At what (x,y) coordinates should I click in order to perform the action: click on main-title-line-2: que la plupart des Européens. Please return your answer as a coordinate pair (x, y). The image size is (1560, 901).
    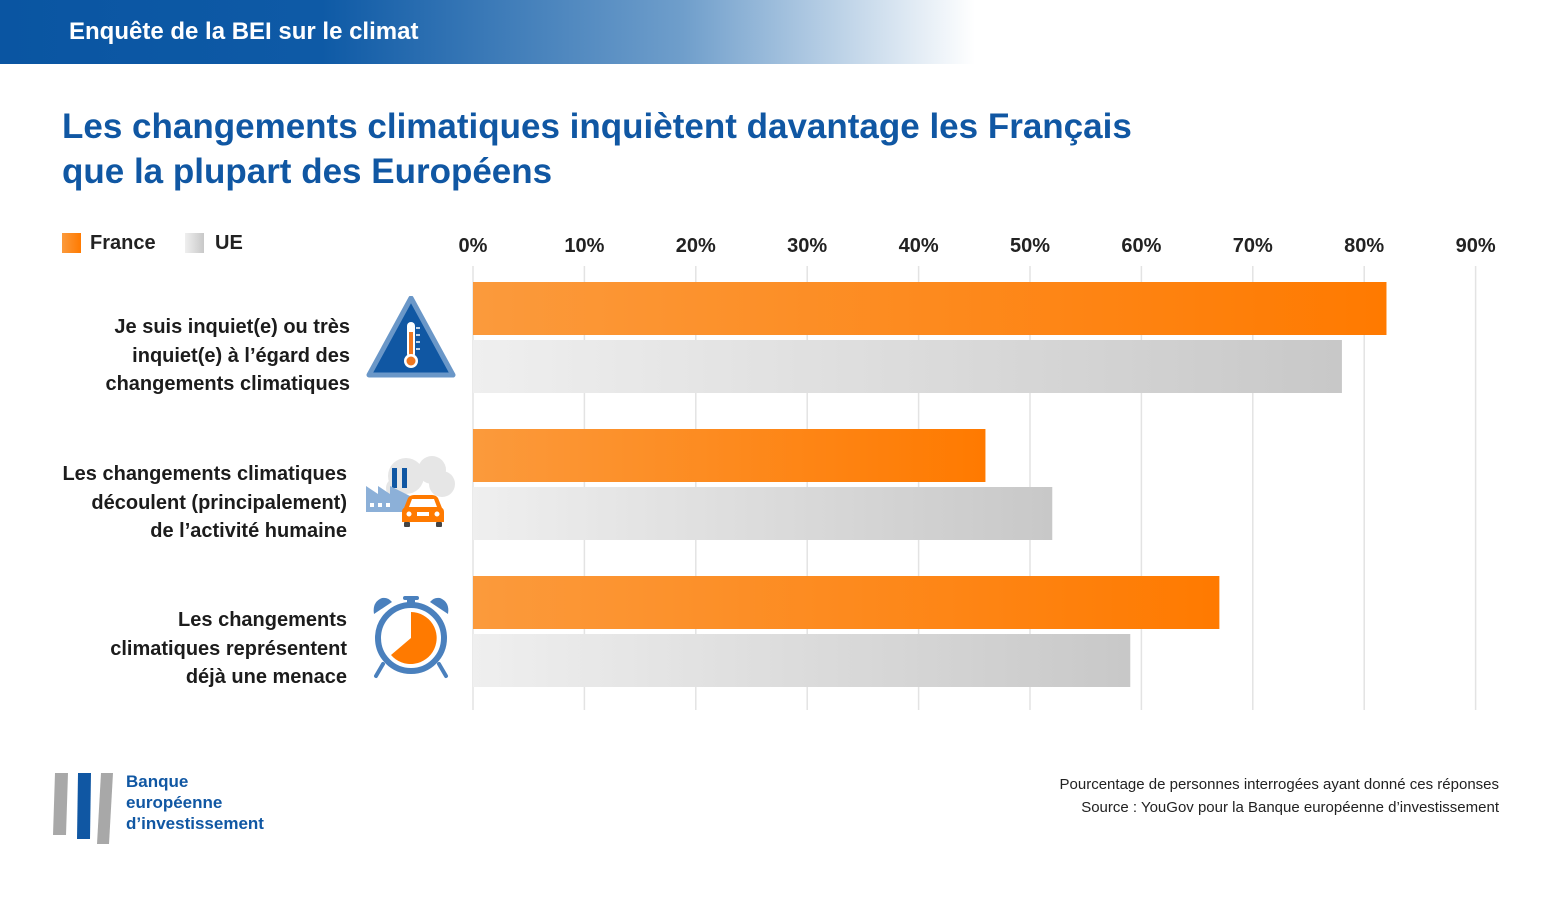
    Looking at the image, I should click on (307, 171).